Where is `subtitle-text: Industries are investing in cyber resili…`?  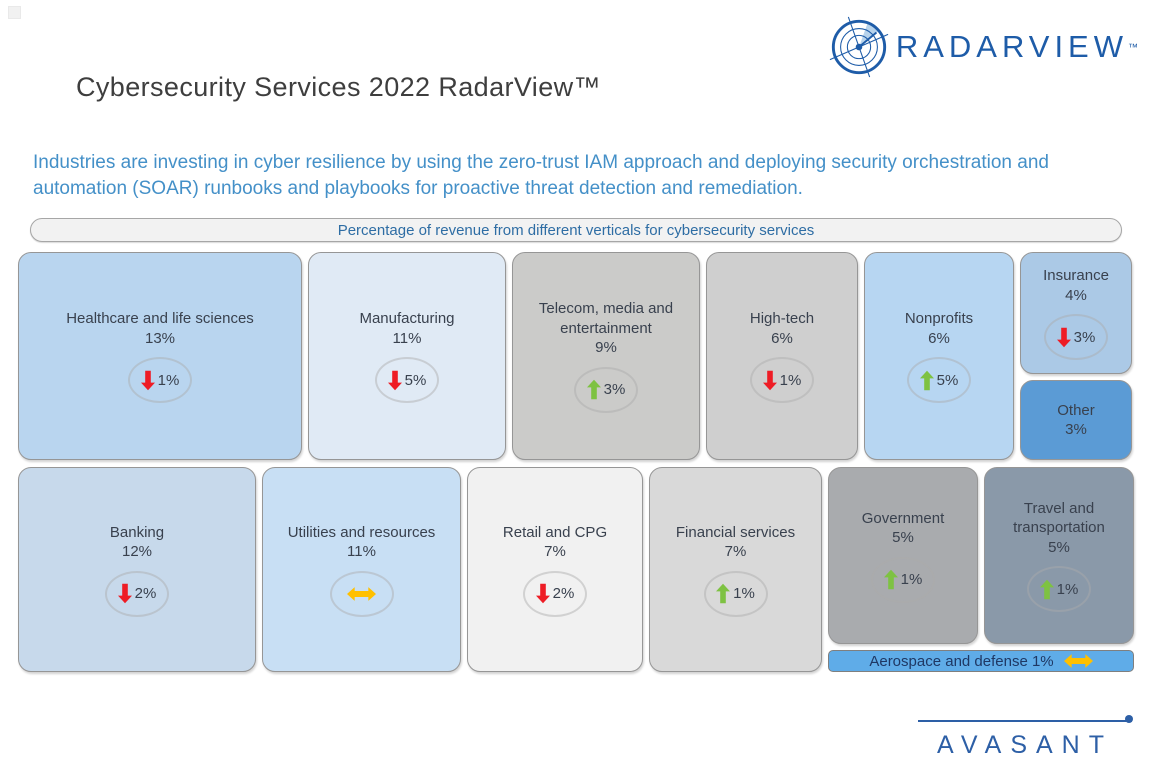 subtitle-text: Industries are investing in cyber resili… is located at coordinates (541, 175).